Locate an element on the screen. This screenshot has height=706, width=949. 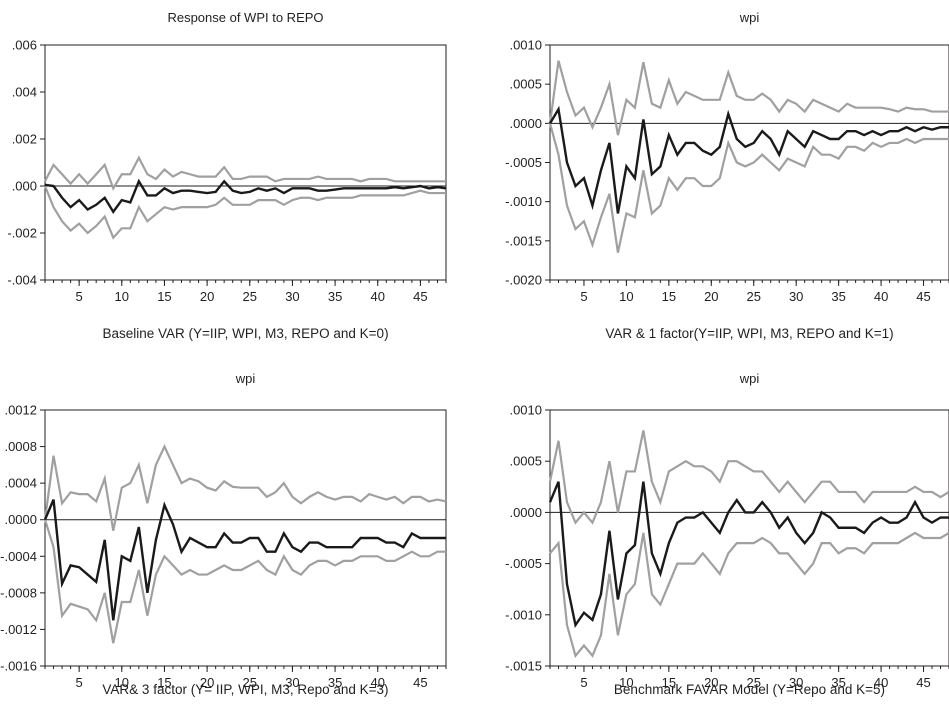
y-tick-label: .0004 is located at coordinates (20, 483).